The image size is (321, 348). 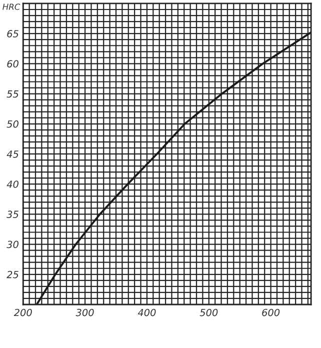 I want to click on x-tick-label: 300, so click(x=85, y=312).